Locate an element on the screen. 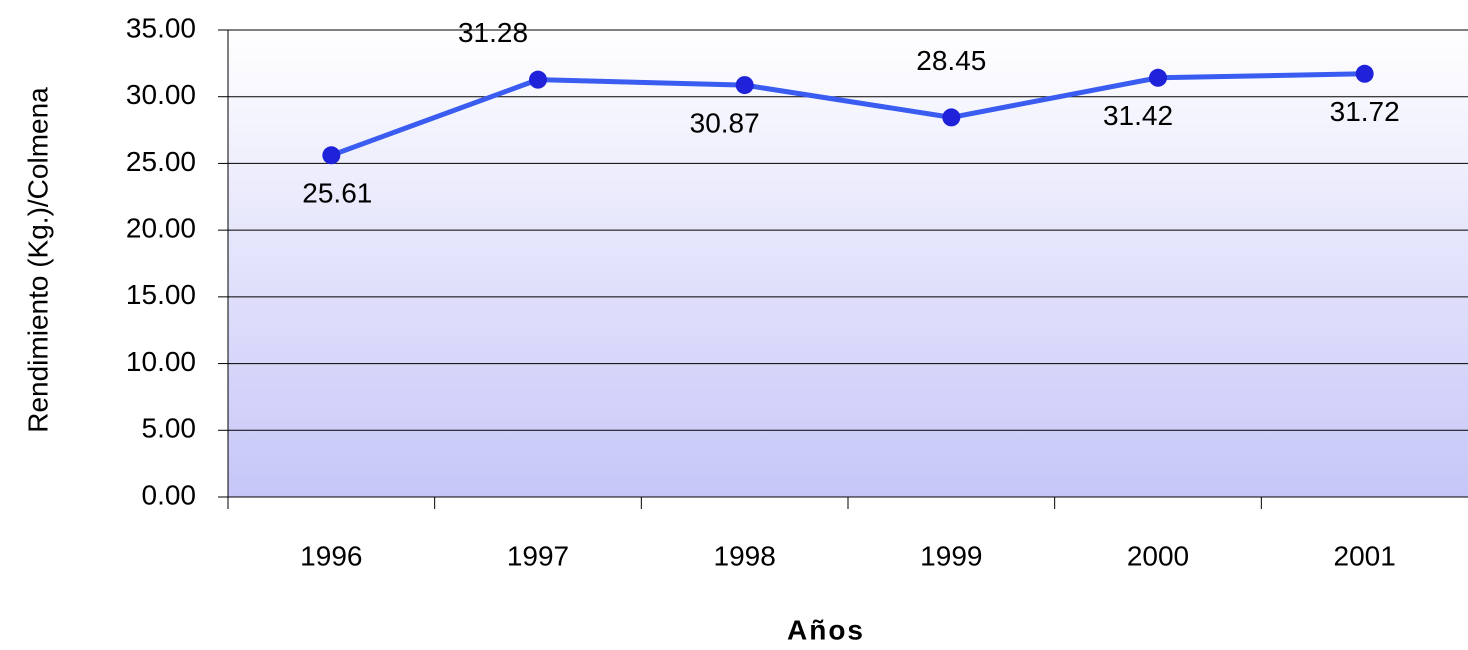 This screenshot has width=1468, height=650. data-label: 31.28 is located at coordinates (493, 32).